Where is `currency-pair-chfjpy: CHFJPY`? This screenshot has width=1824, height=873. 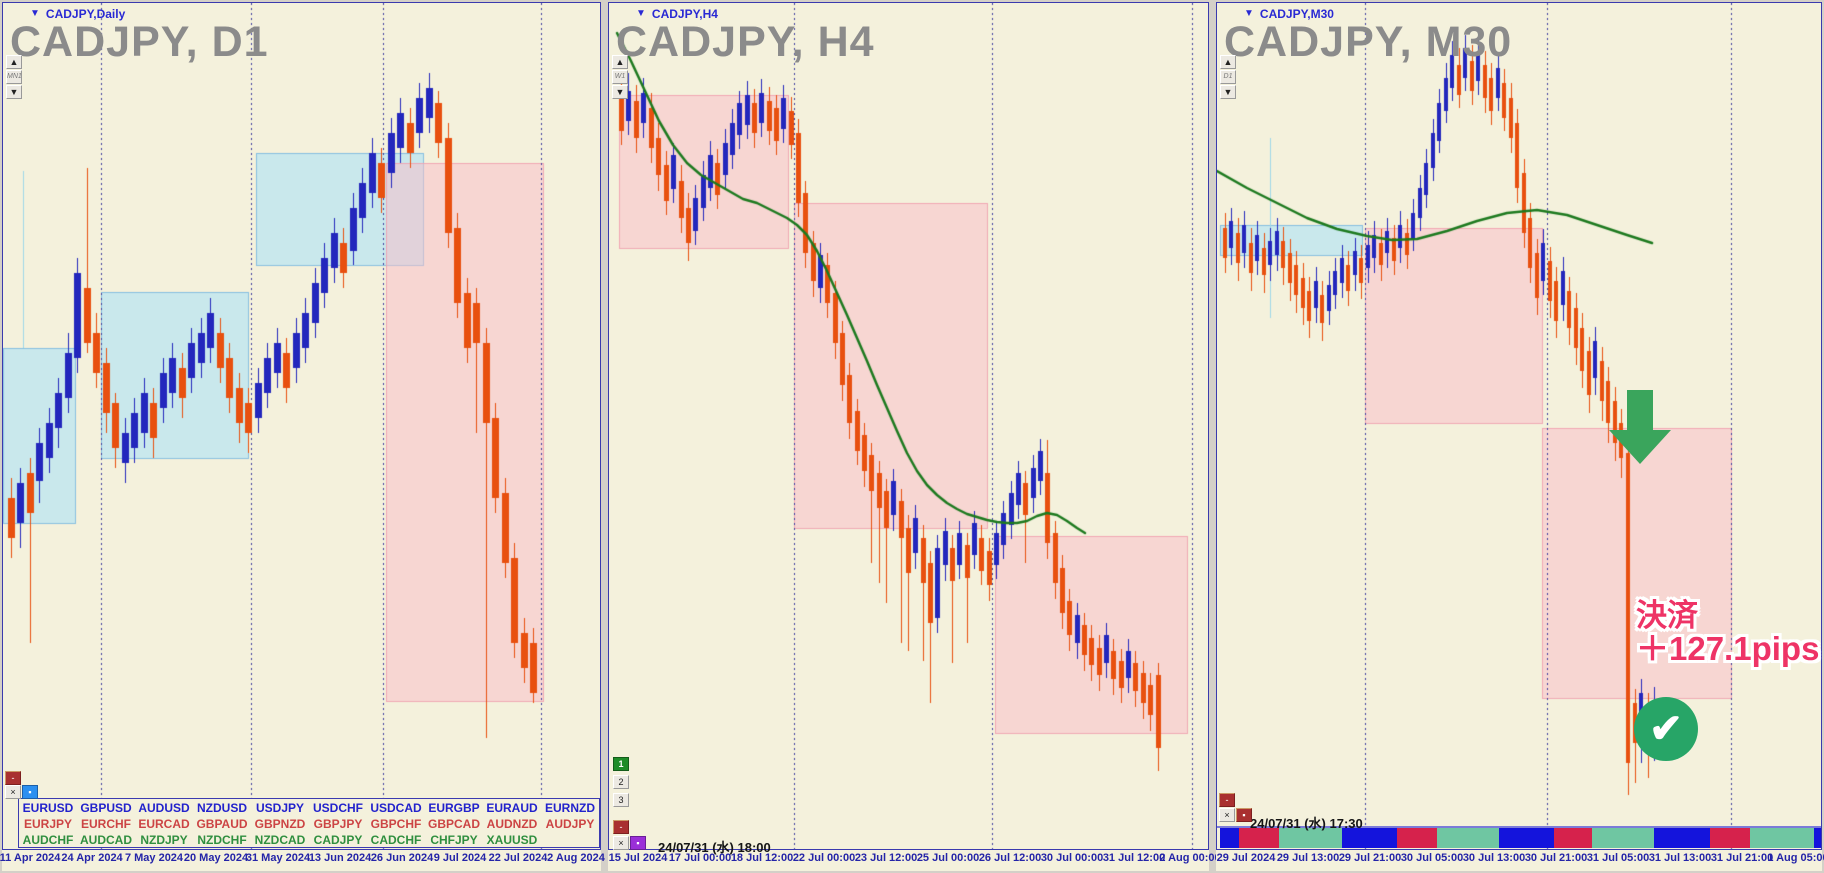 currency-pair-chfjpy: CHFJPY is located at coordinates (454, 840).